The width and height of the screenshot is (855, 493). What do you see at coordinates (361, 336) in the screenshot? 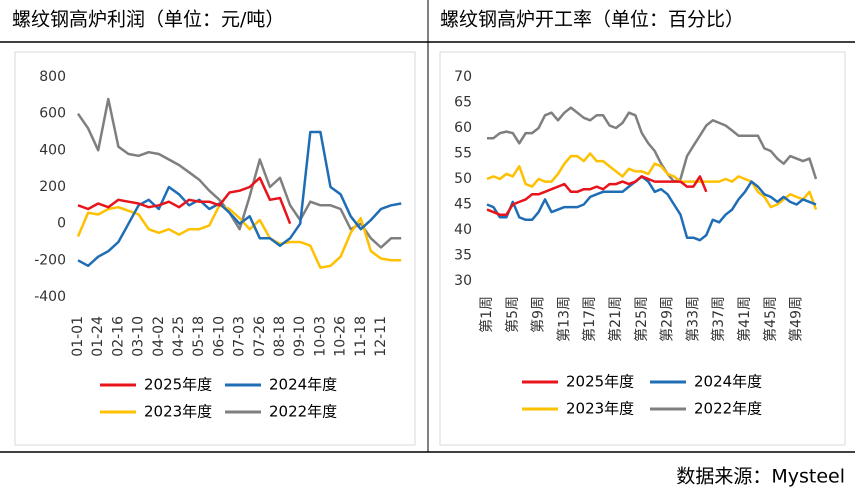
I see `x-tick-label: 11-18` at bounding box center [361, 336].